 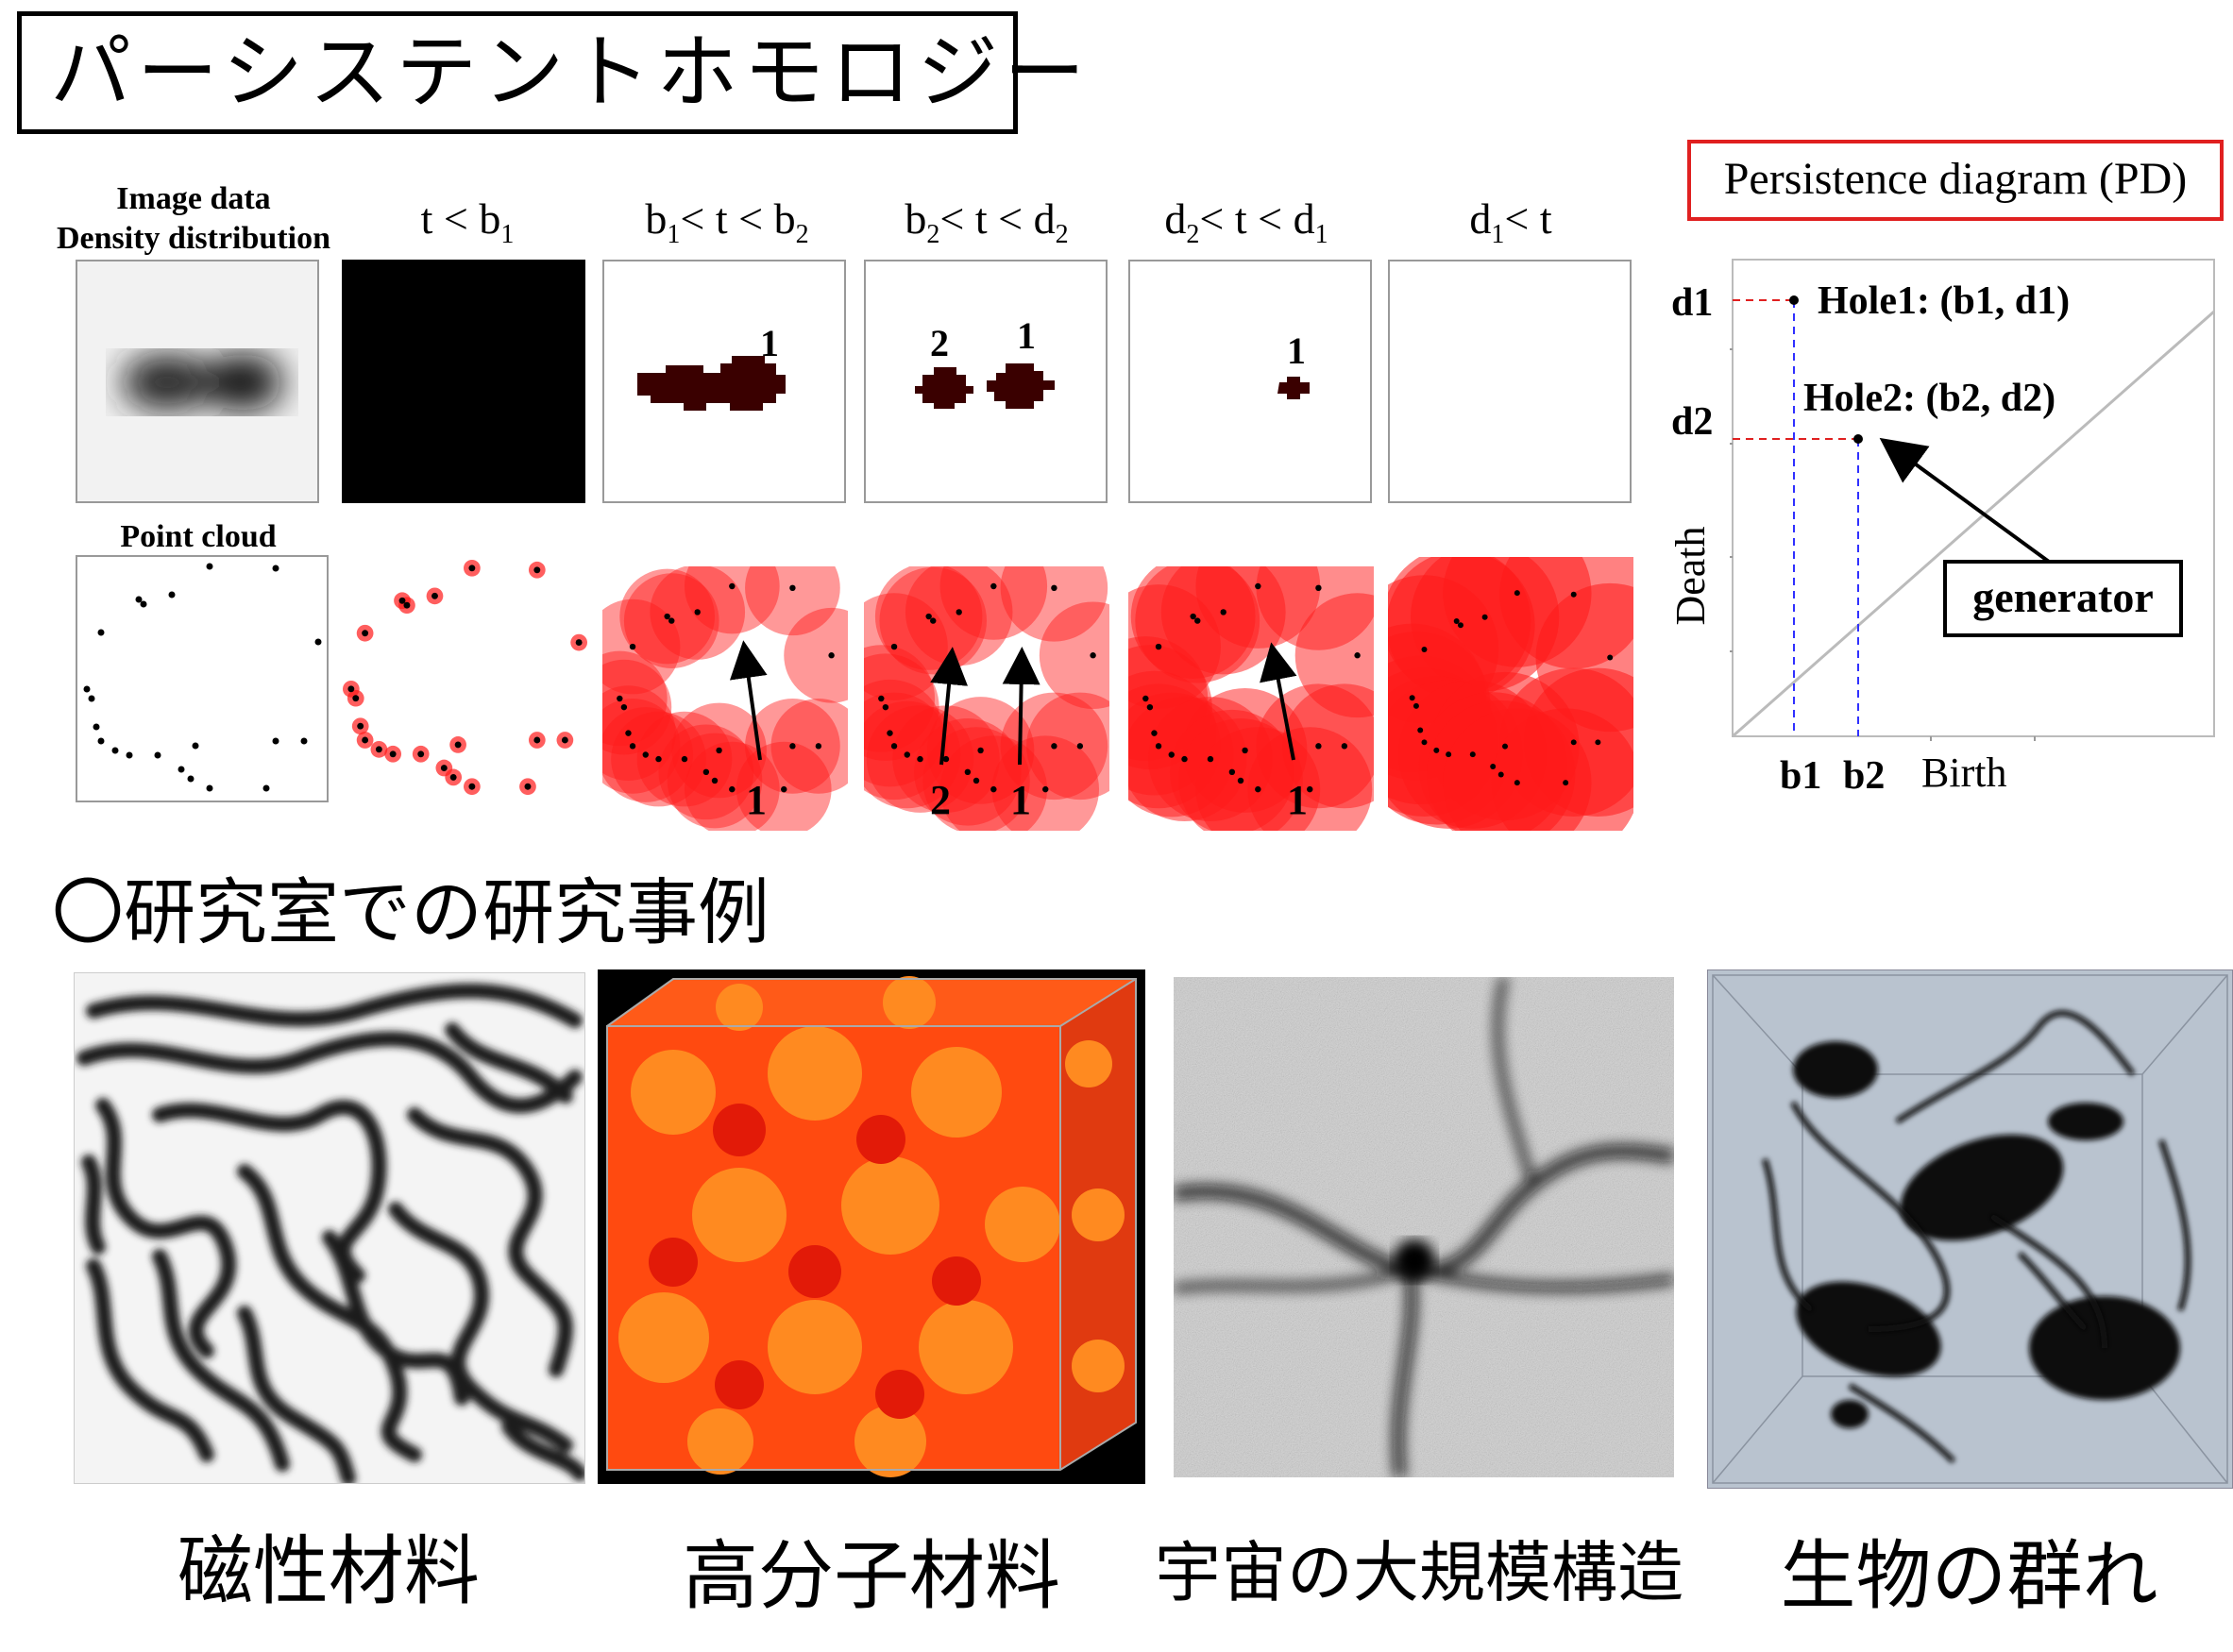 What do you see at coordinates (1929, 398) in the screenshot?
I see `pd-label-hole2: Hole2: (b2, d2)` at bounding box center [1929, 398].